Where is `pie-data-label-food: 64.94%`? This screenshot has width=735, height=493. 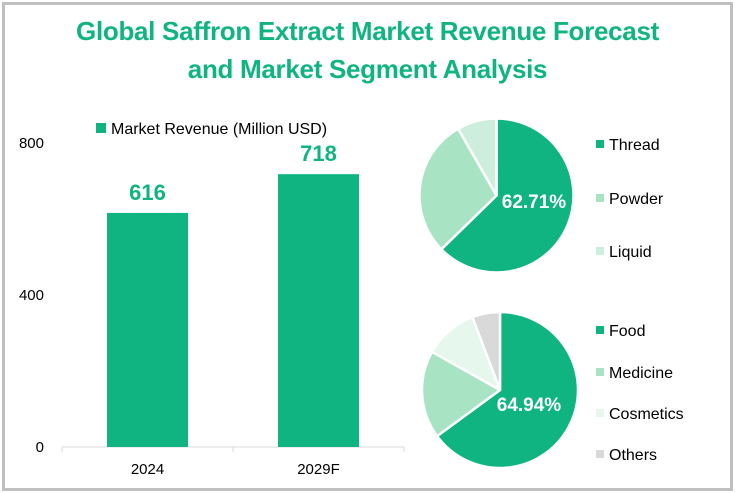 pie-data-label-food: 64.94% is located at coordinates (529, 405).